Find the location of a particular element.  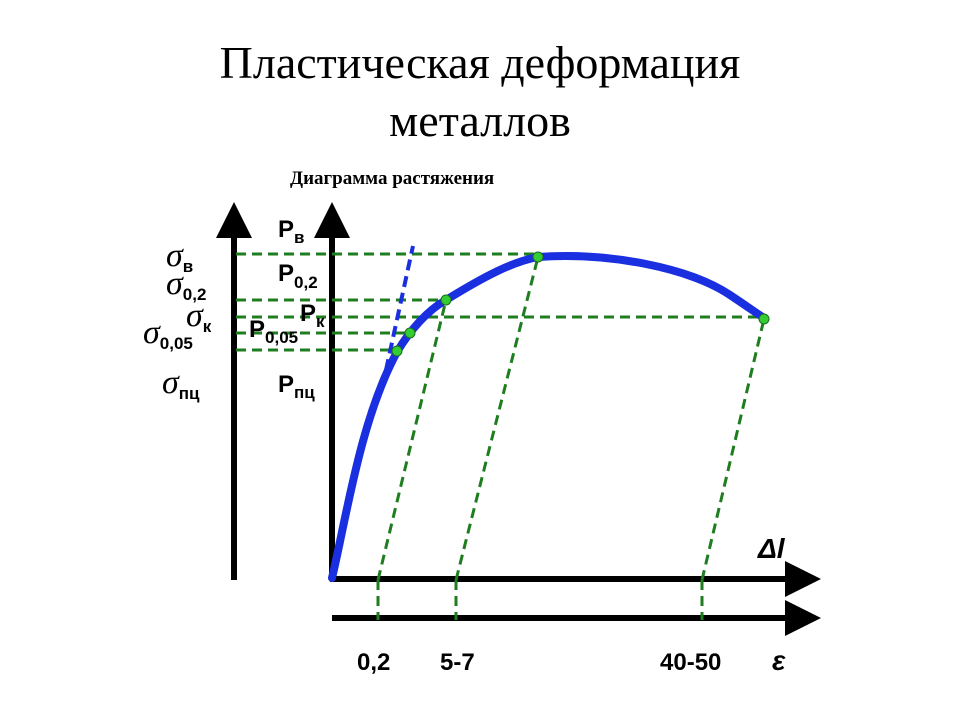

strain-tick-40-50: 40-50 is located at coordinates (690, 662).